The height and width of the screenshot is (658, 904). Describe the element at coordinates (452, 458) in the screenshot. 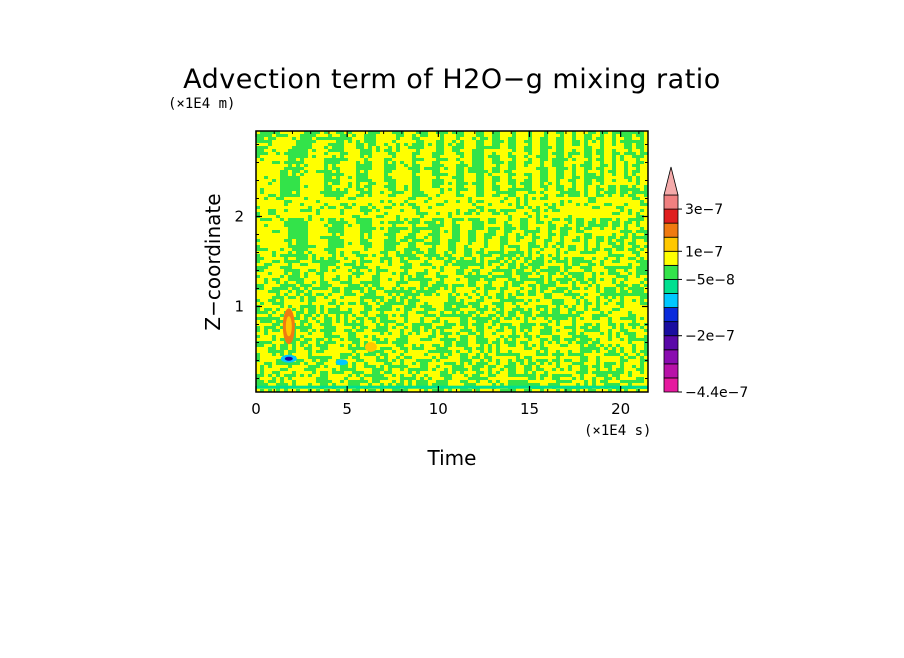

I see `x-axis-label: Time` at that location.